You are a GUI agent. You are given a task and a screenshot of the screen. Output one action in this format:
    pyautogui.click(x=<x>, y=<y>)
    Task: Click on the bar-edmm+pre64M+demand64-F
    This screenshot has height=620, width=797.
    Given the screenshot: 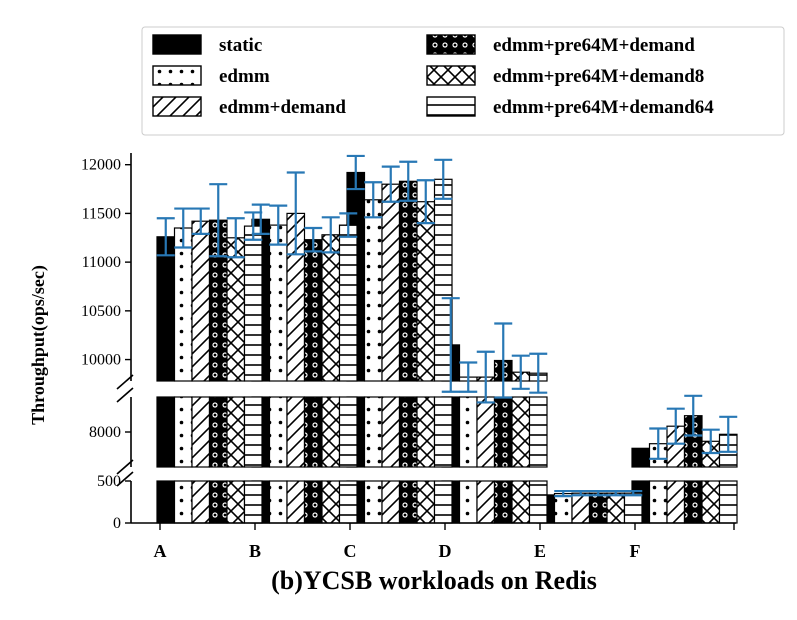 What is the action you would take?
    pyautogui.click(x=728, y=502)
    